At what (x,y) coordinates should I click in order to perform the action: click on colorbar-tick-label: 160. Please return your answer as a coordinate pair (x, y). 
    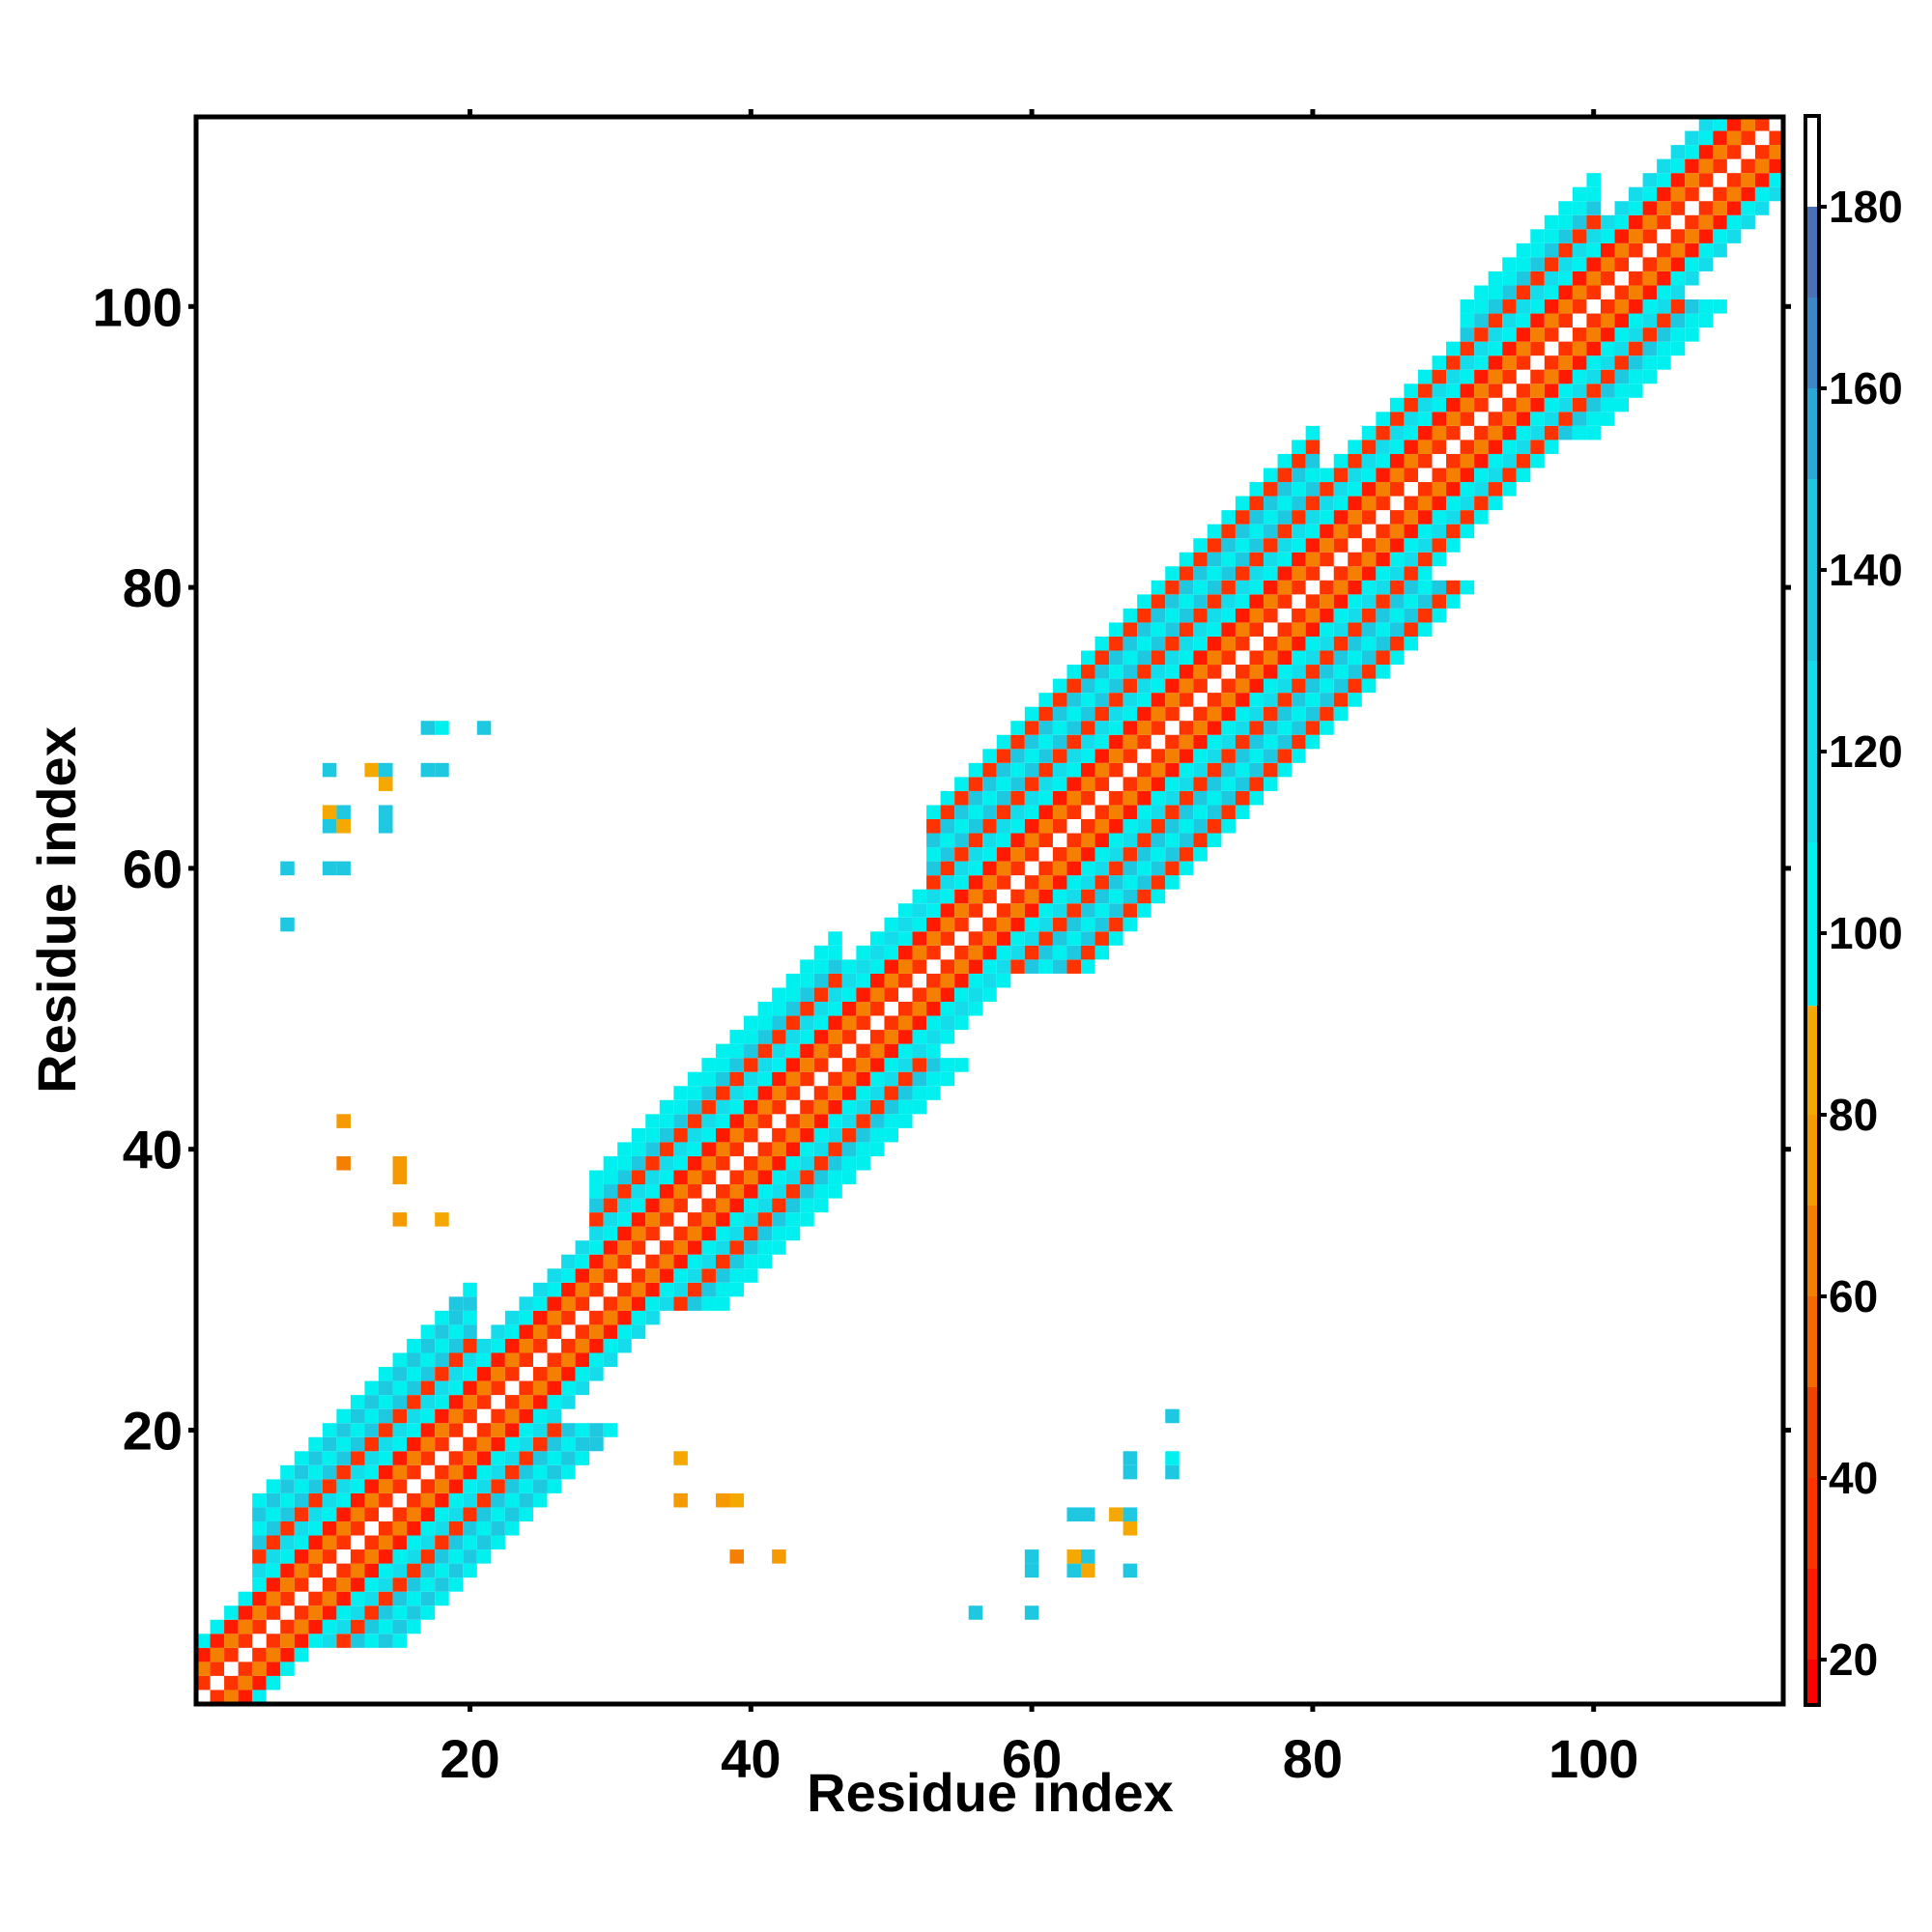
    Looking at the image, I should click on (1866, 388).